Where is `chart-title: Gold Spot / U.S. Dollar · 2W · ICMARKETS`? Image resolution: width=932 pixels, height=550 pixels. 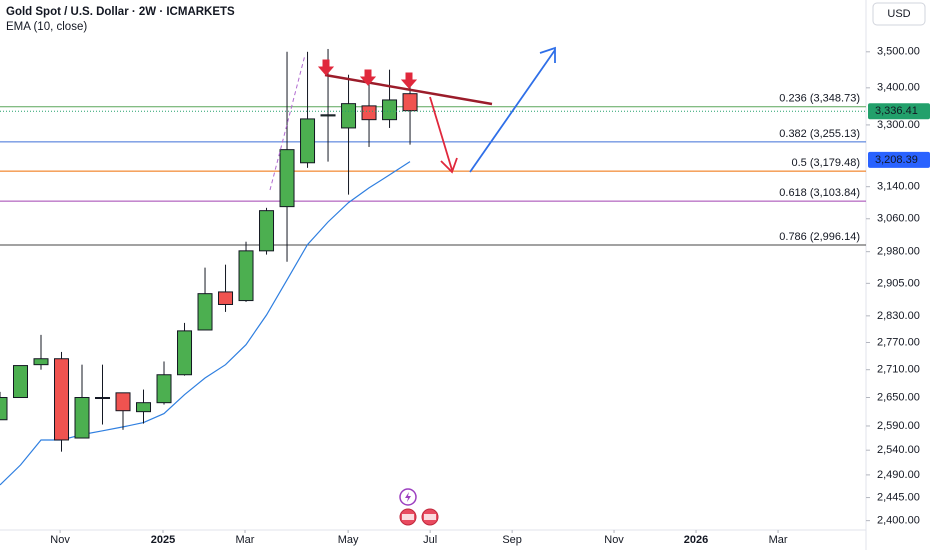 chart-title: Gold Spot / U.S. Dollar · 2W · ICMARKETS is located at coordinates (120, 12).